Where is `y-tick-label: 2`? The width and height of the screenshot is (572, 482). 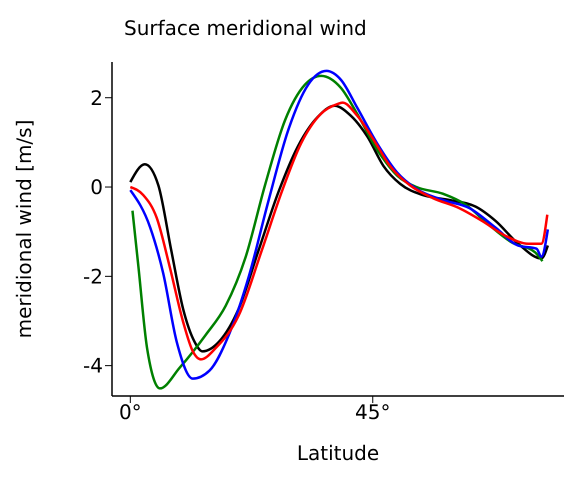 y-tick-label: 2 is located at coordinates (96, 98).